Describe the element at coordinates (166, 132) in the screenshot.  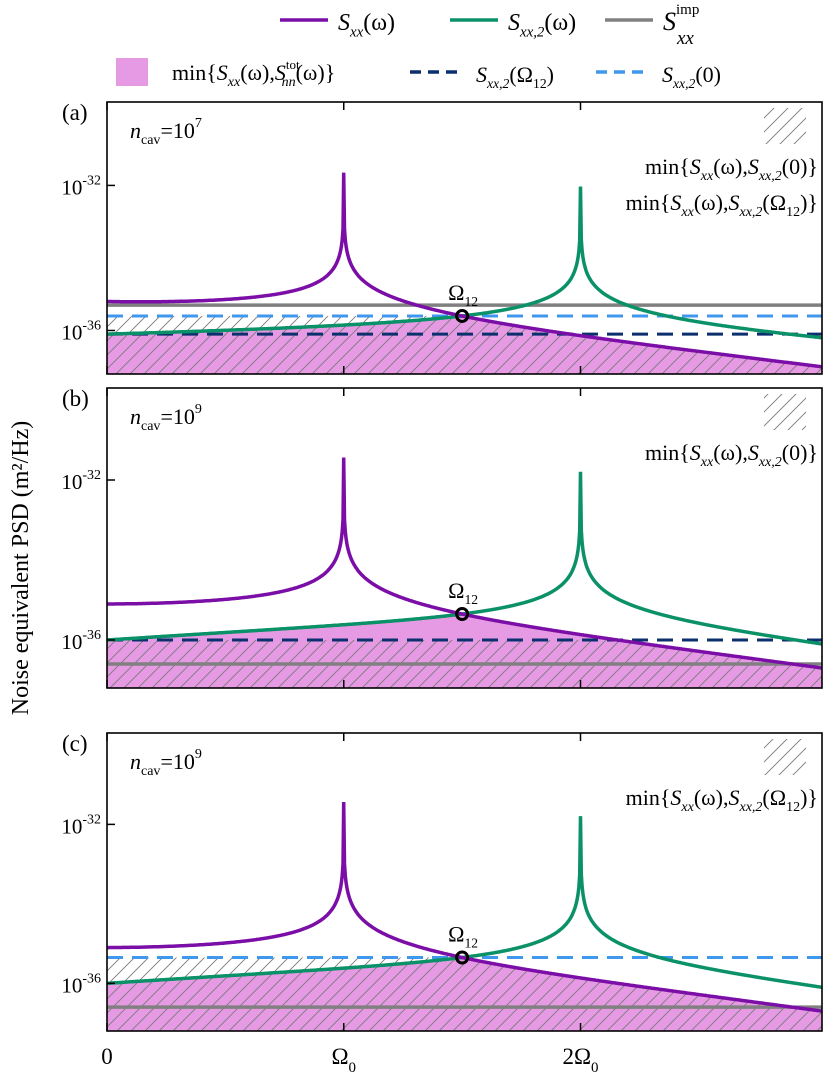
I see `ncav-label: ncav=107` at that location.